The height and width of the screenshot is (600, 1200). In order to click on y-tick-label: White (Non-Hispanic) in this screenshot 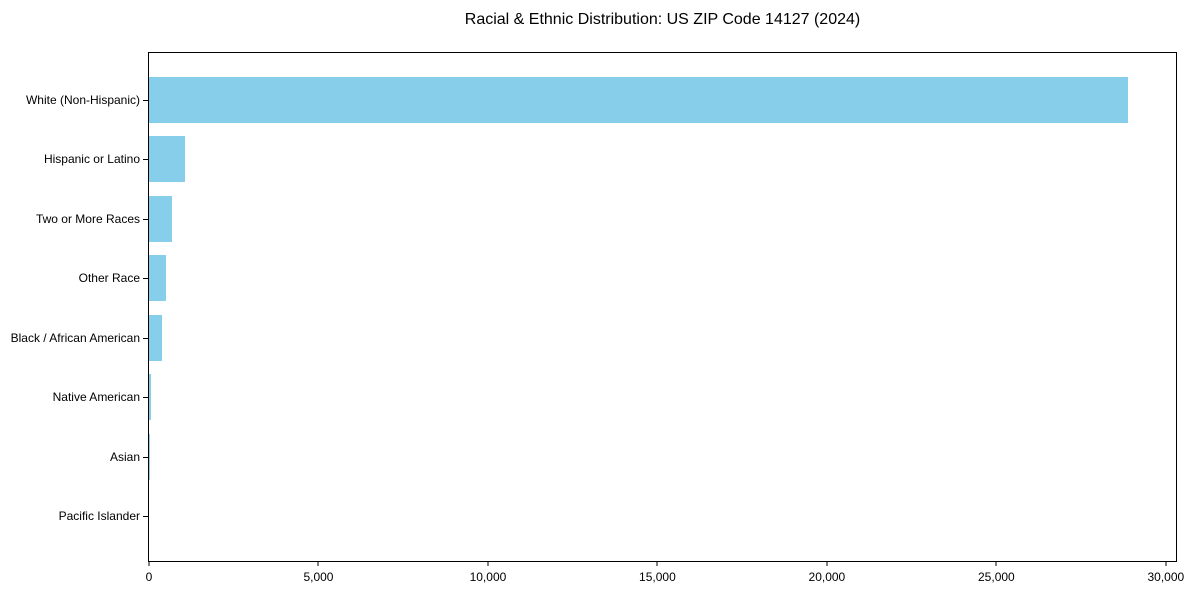, I will do `click(82, 99)`.